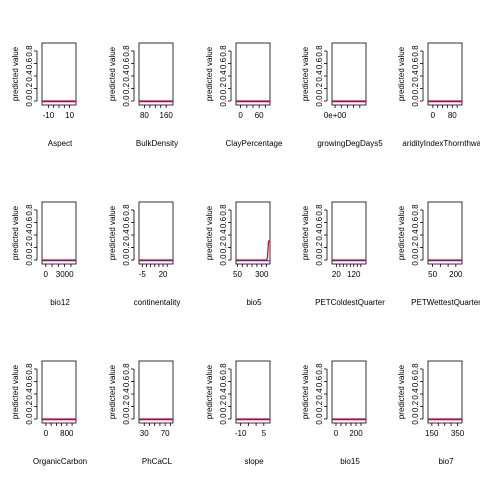 The width and height of the screenshot is (480, 480). I want to click on x-axis-title: PETColdestQuarter, so click(350, 302).